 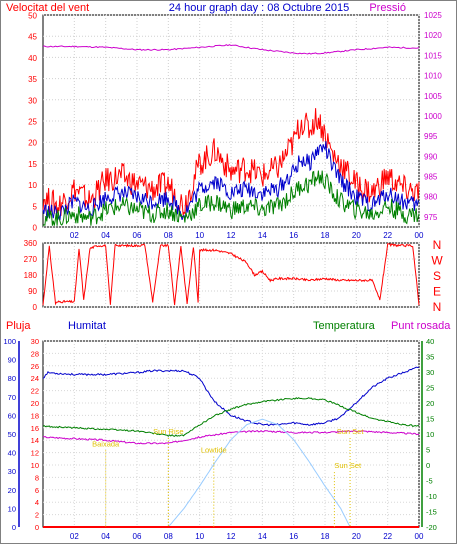 What do you see at coordinates (168, 431) in the screenshot?
I see `annotation-label: Sun Rise` at bounding box center [168, 431].